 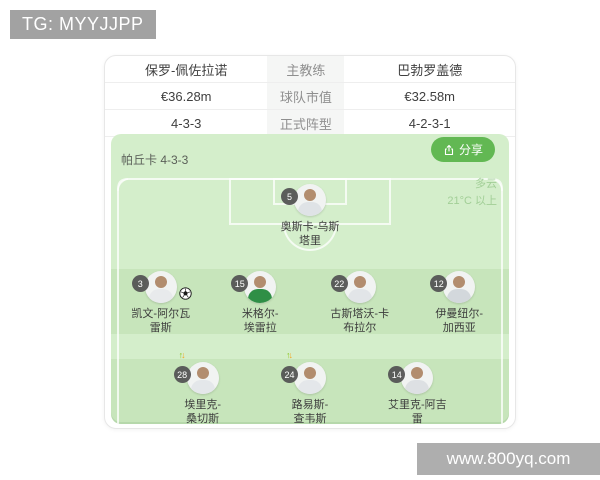 I want to click on player: ↑↓ 24 路易斯- 查韦斯, so click(x=309, y=387).